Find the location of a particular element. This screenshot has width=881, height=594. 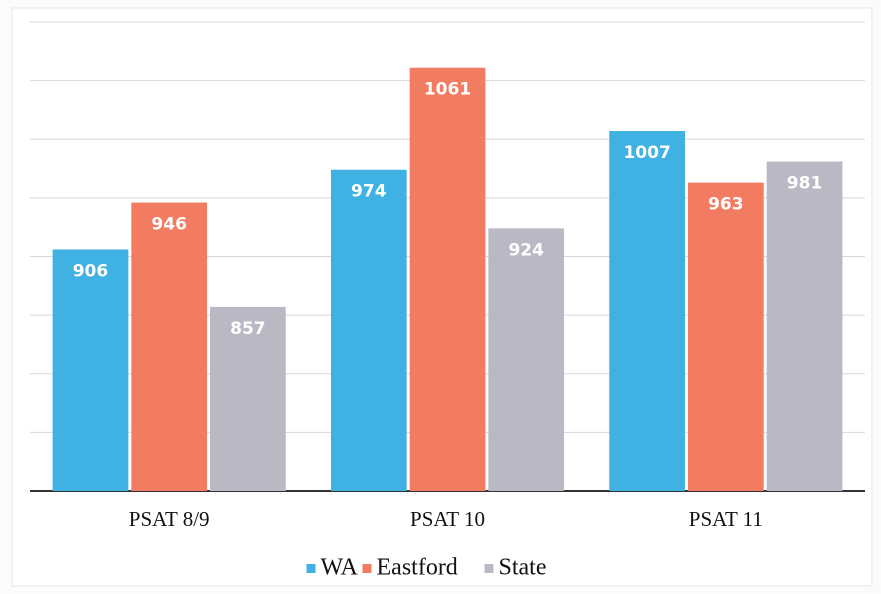

data-label: 963 is located at coordinates (726, 205).